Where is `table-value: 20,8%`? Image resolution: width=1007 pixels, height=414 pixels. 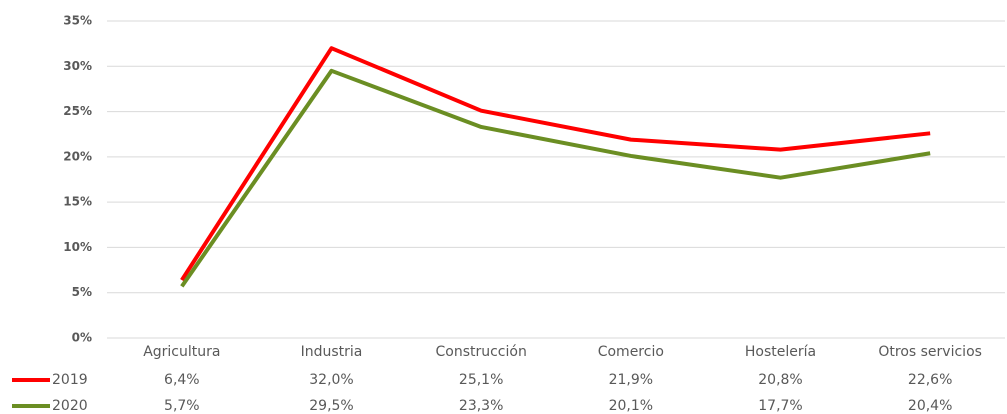
table-value: 20,8% is located at coordinates (780, 380).